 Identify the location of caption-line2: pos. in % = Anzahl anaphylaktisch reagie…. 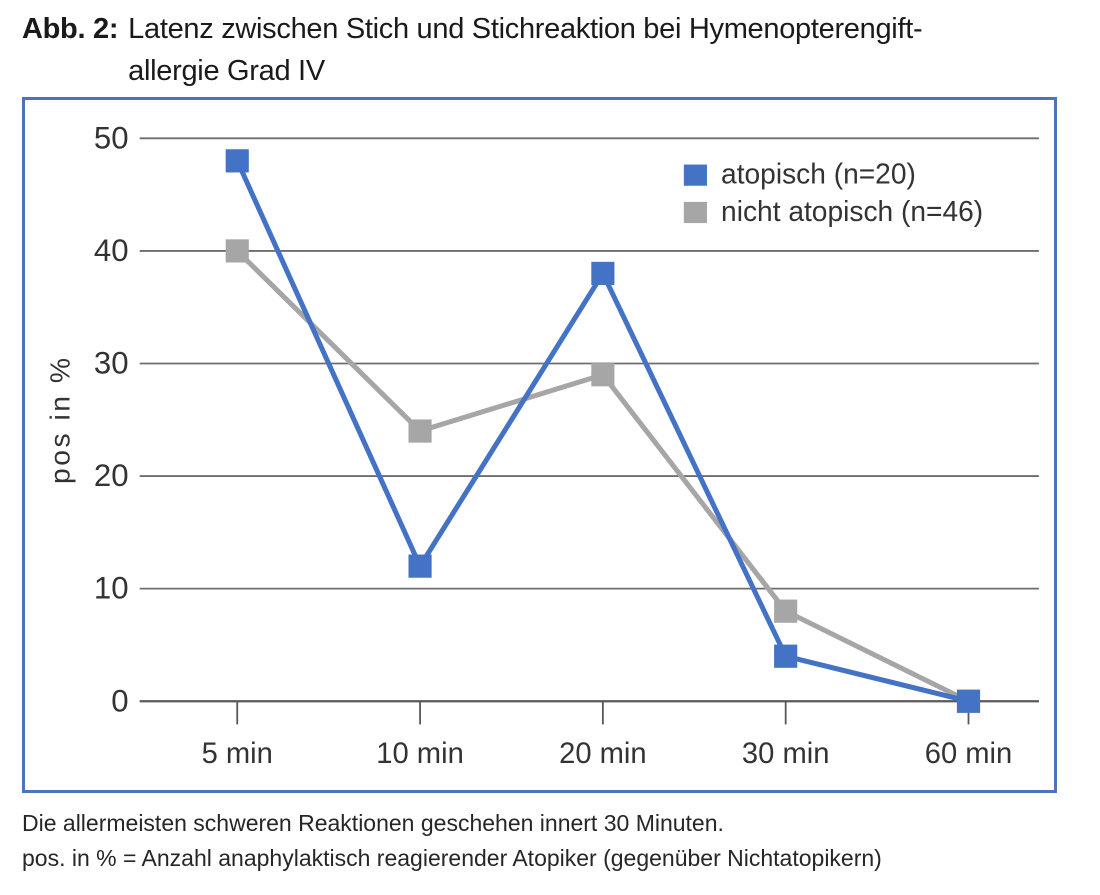
(452, 858).